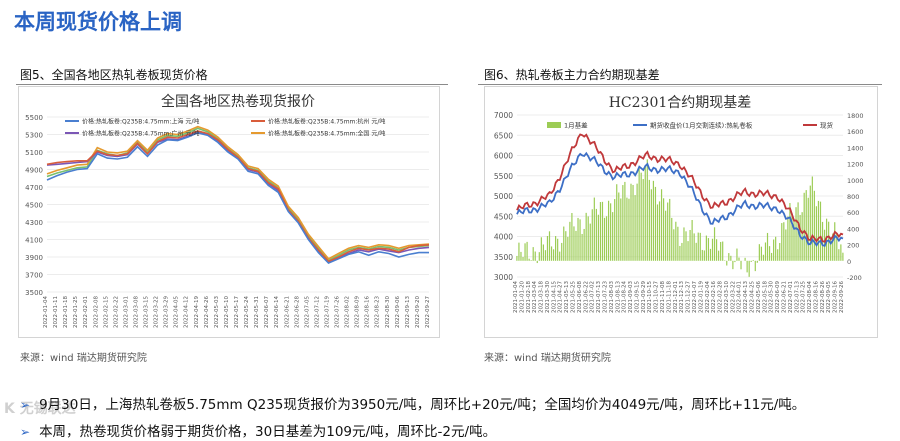 Image resolution: width=900 pixels, height=441 pixels. I want to click on chart-1-series-line, so click(238, 196).